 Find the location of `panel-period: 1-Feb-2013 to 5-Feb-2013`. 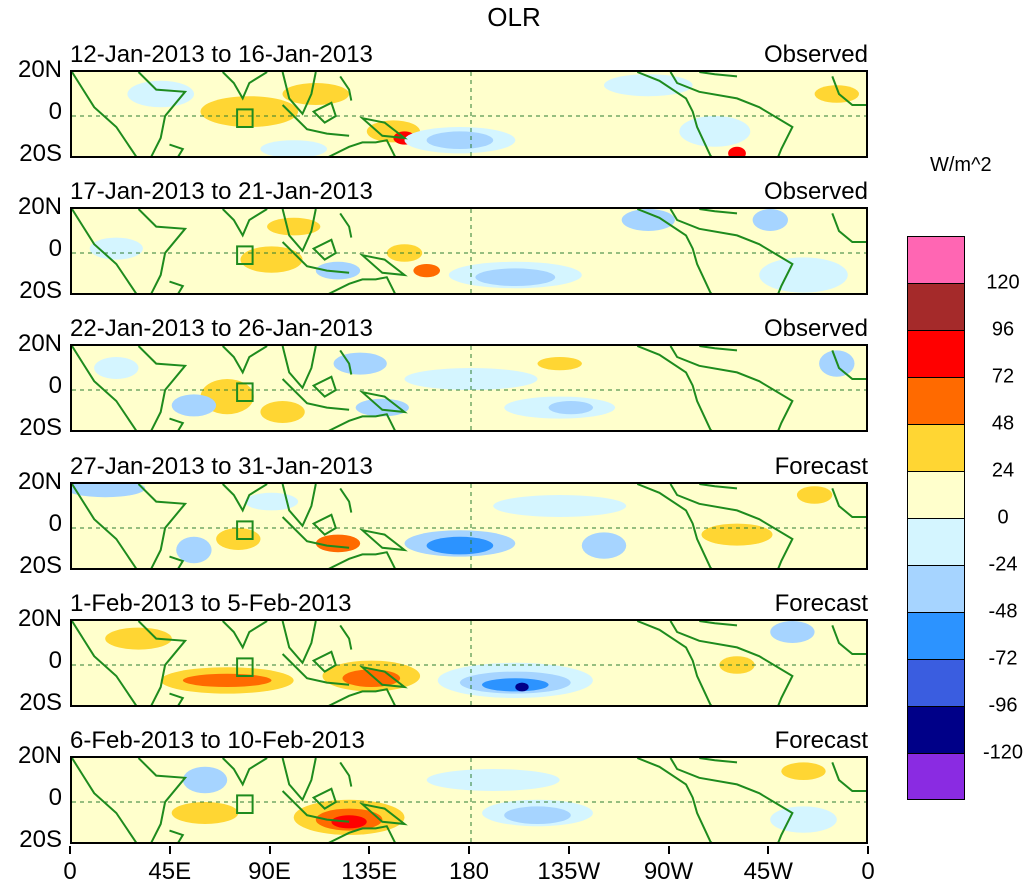

panel-period: 1-Feb-2013 to 5-Feb-2013 is located at coordinates (211, 603).